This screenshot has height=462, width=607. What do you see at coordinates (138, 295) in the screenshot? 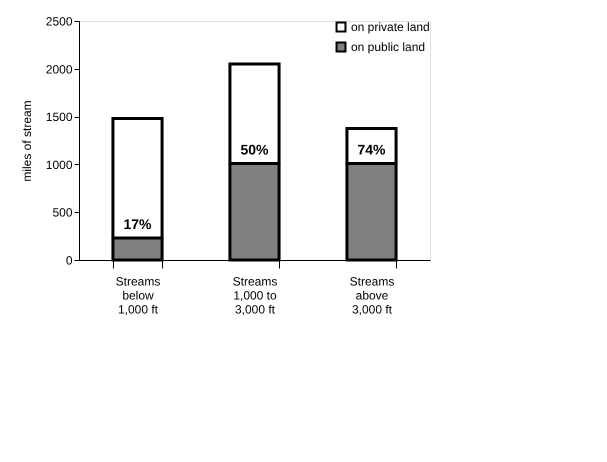
I see `x-tick-label: Streams below 1,000 ft` at bounding box center [138, 295].